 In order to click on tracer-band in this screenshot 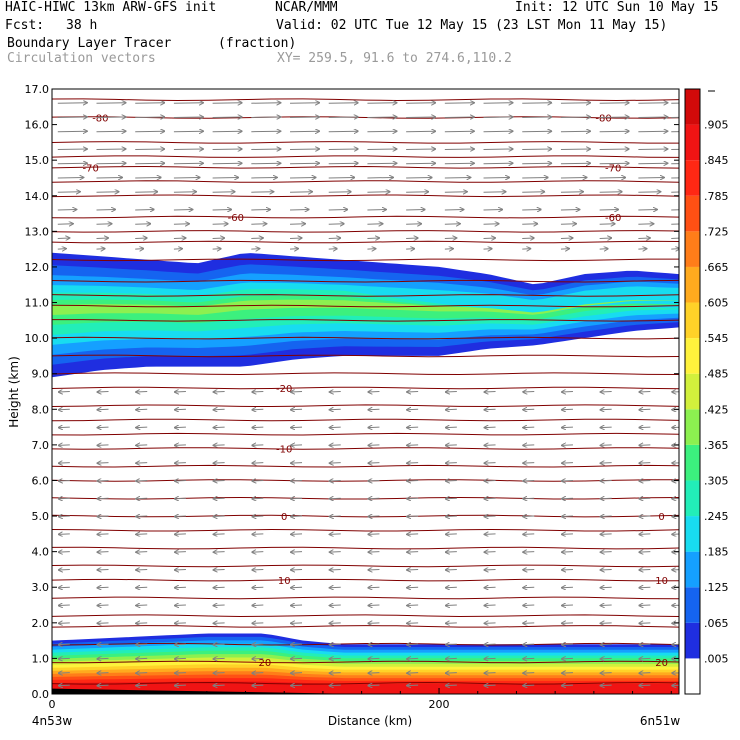, I will do `click(365, 310)`.